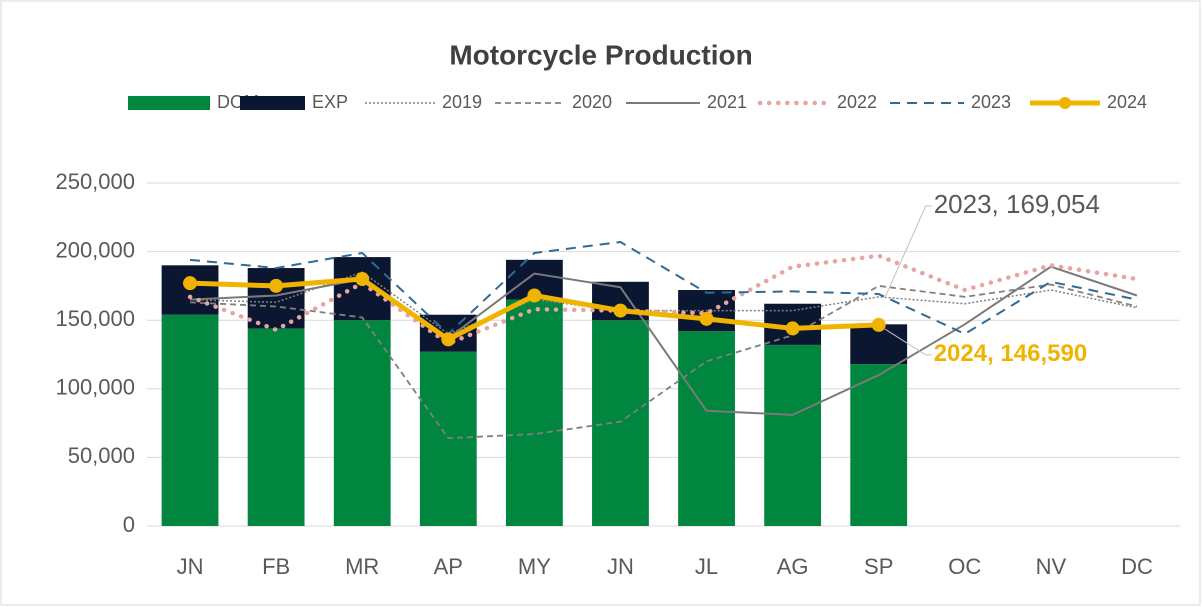 The width and height of the screenshot is (1202, 607). I want to click on data-label: 2024, 146,590, so click(1010, 353).